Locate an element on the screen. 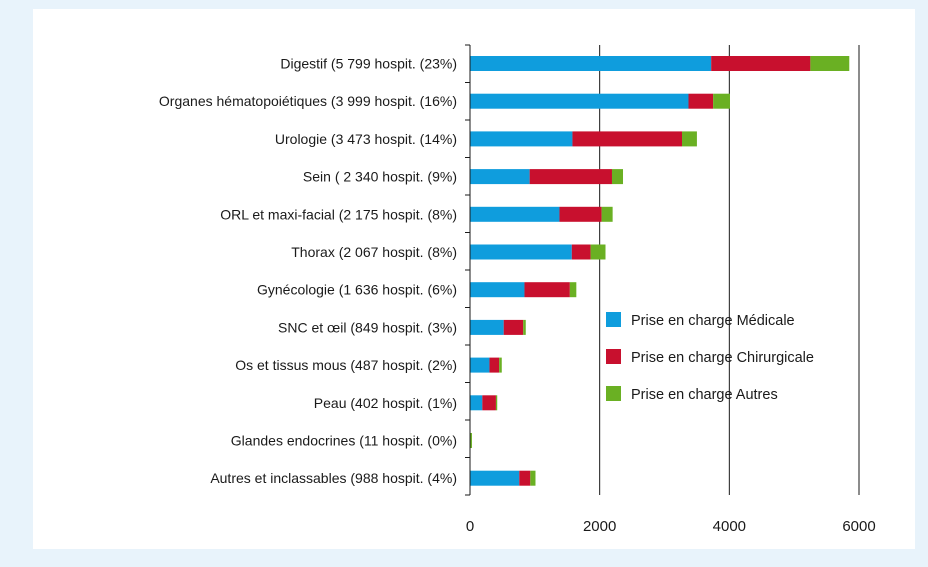 The width and height of the screenshot is (928, 567). category-label: SNC et œil (849 hospit. (3%) is located at coordinates (367, 327).